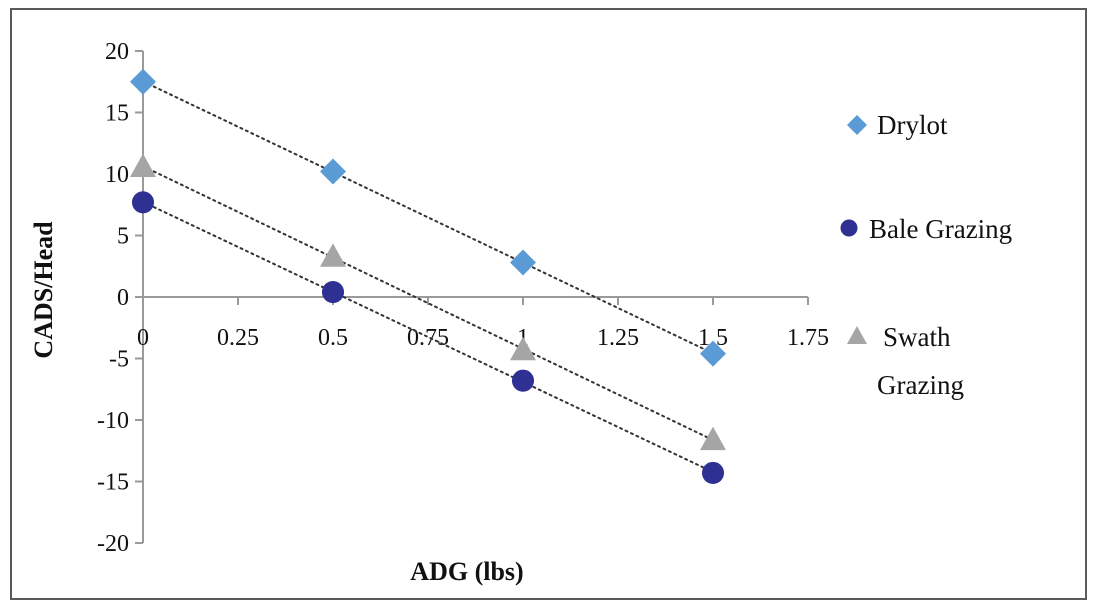  I want to click on x-tick-label: 1.75, so click(808, 338).